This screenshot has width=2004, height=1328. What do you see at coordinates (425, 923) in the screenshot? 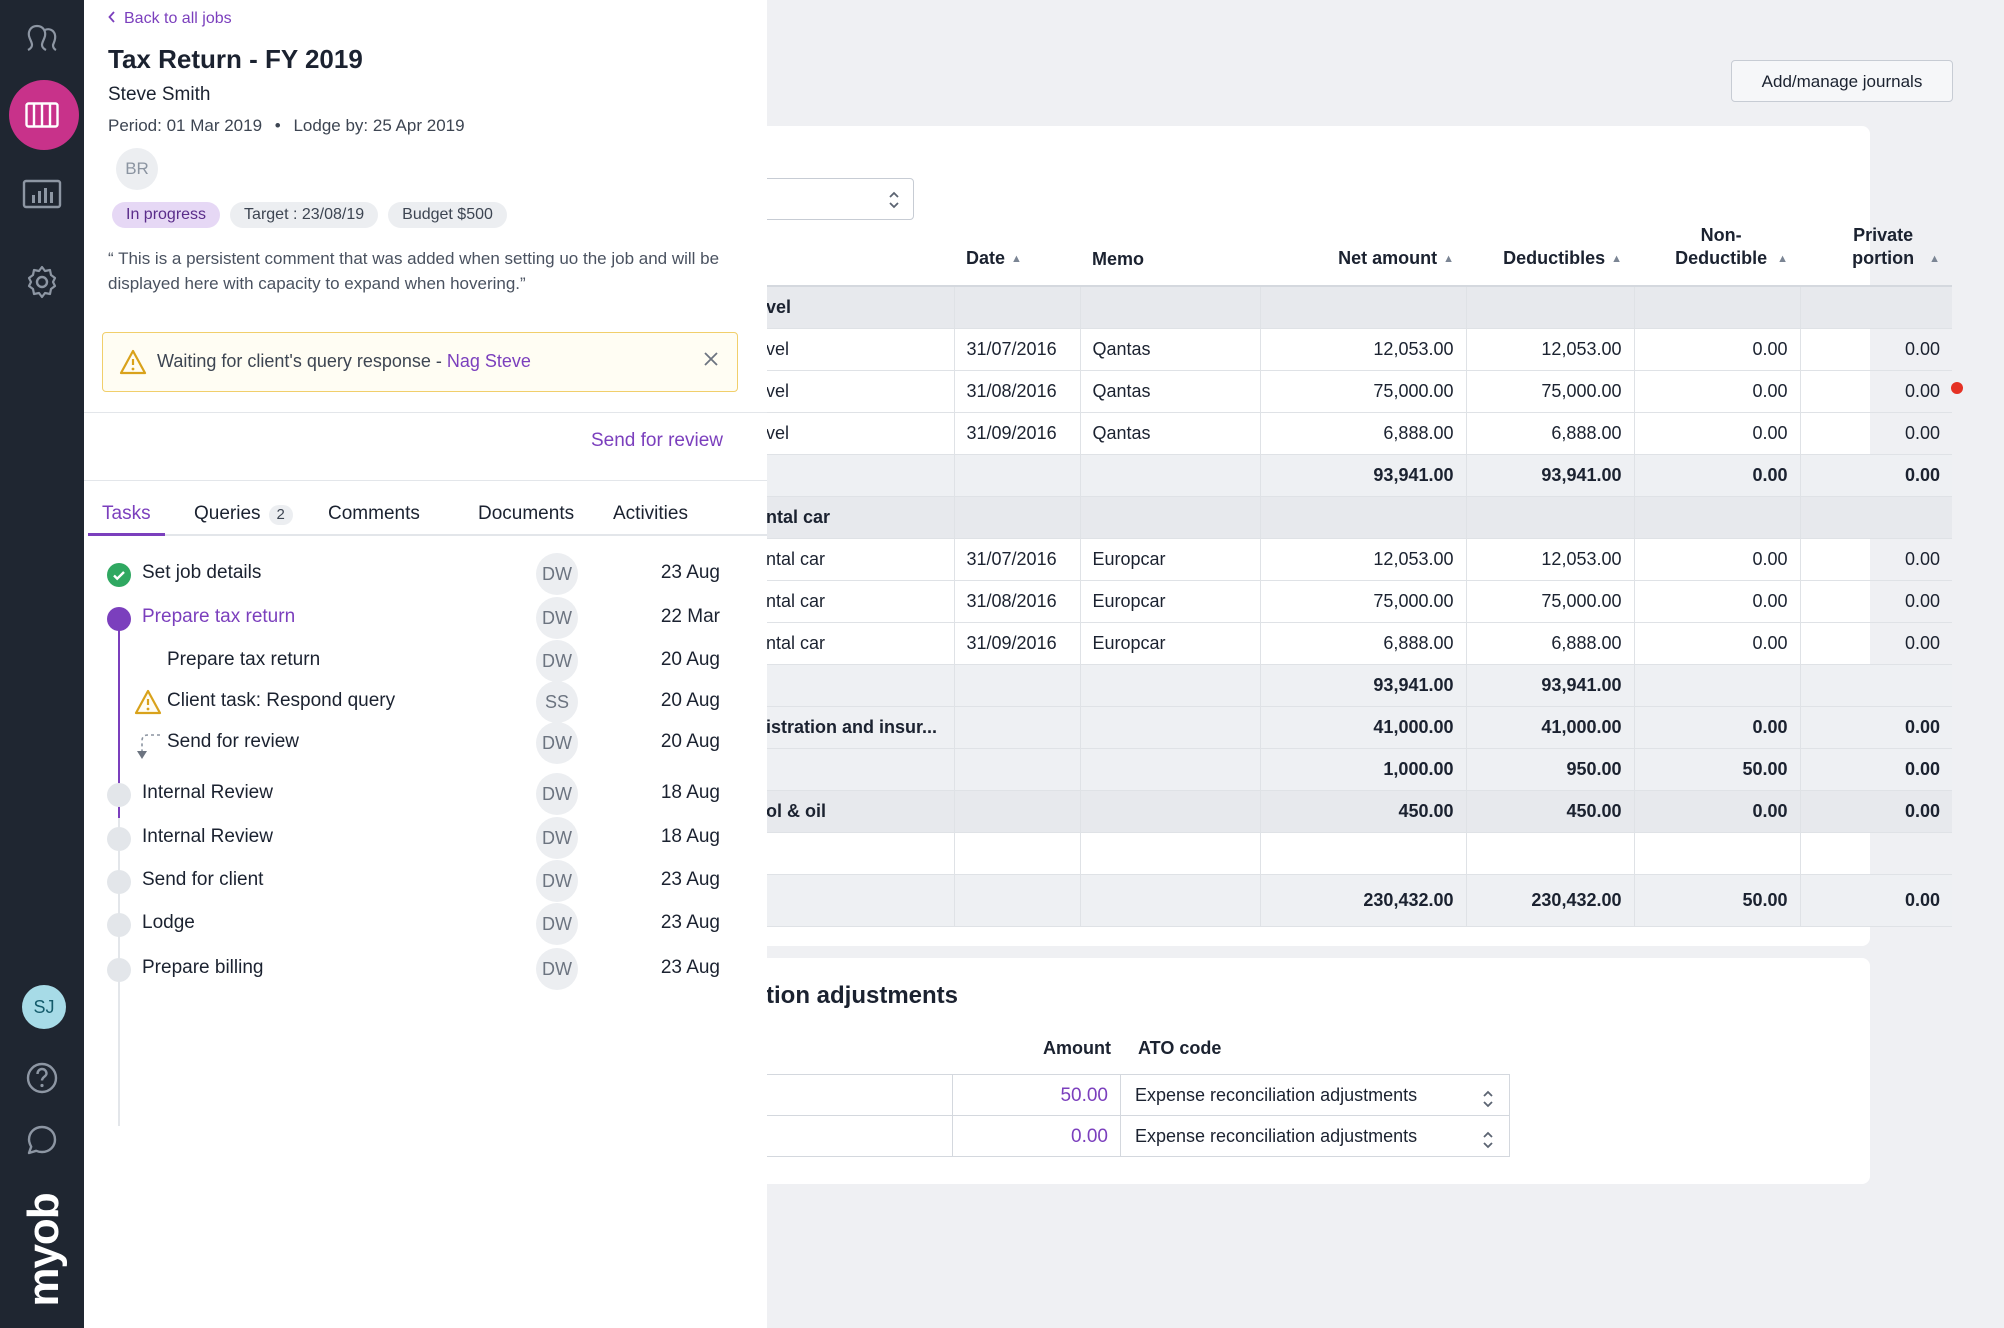
I see `task-item: Lodge DW 23 Aug` at bounding box center [425, 923].